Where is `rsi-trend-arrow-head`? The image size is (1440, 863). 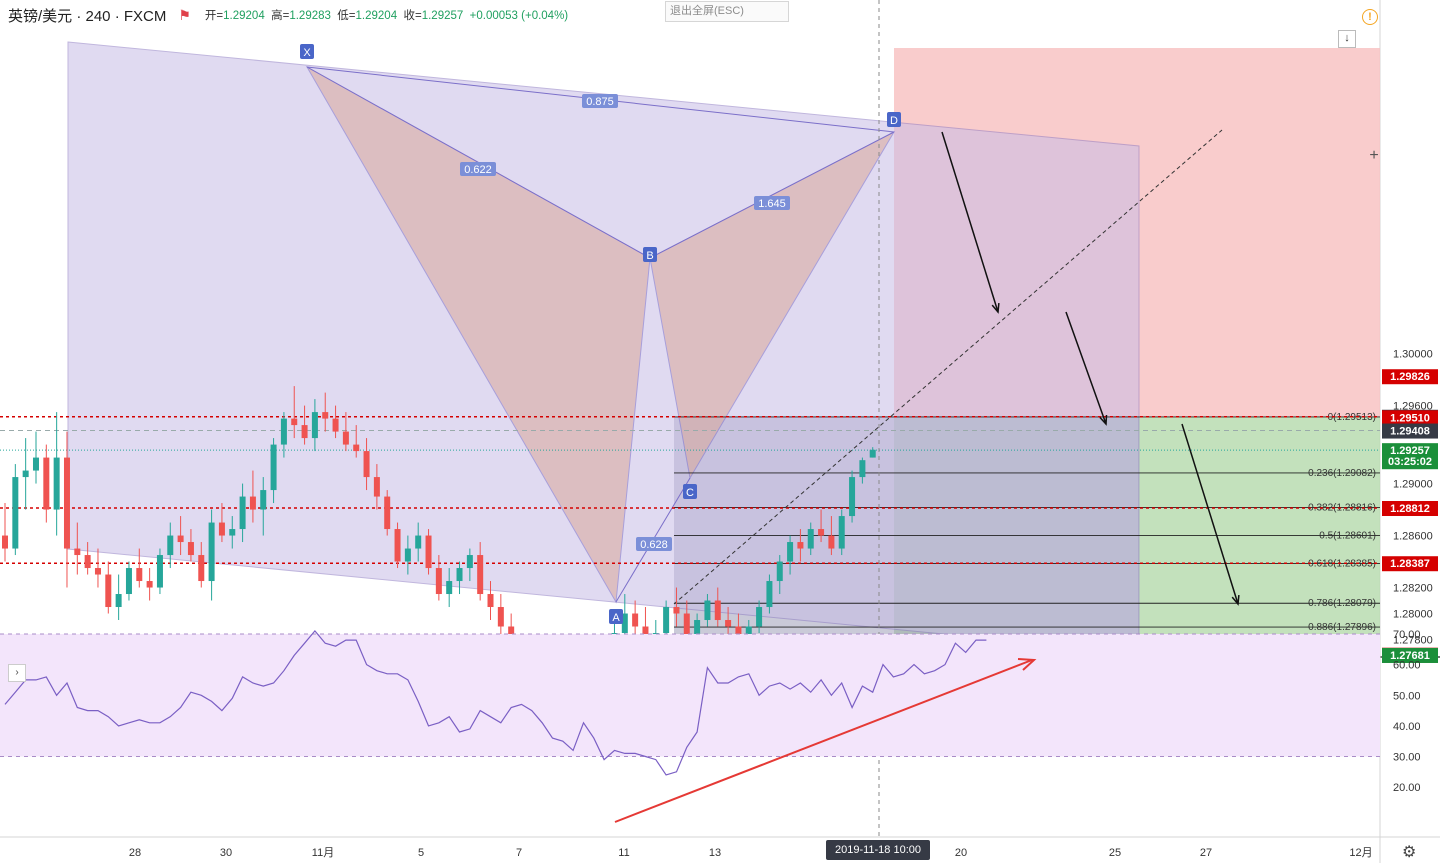 rsi-trend-arrow-head is located at coordinates (1027, 664).